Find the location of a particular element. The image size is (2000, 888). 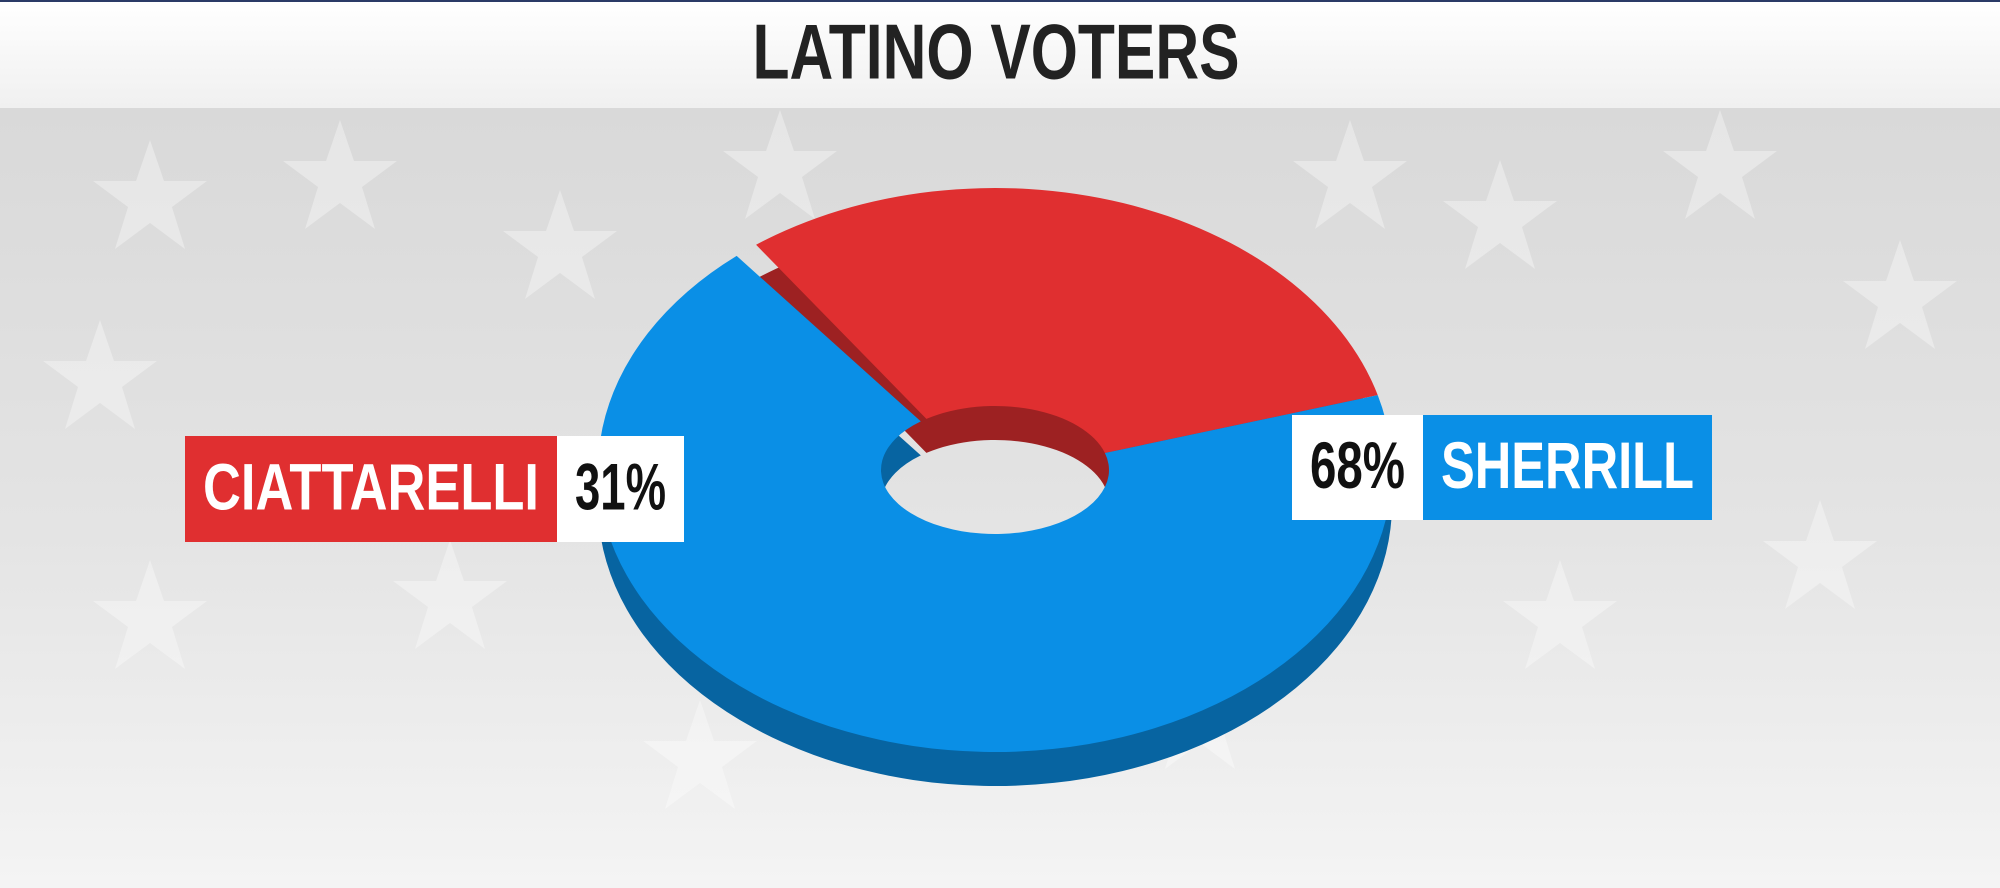

top-border is located at coordinates (1000, 1).